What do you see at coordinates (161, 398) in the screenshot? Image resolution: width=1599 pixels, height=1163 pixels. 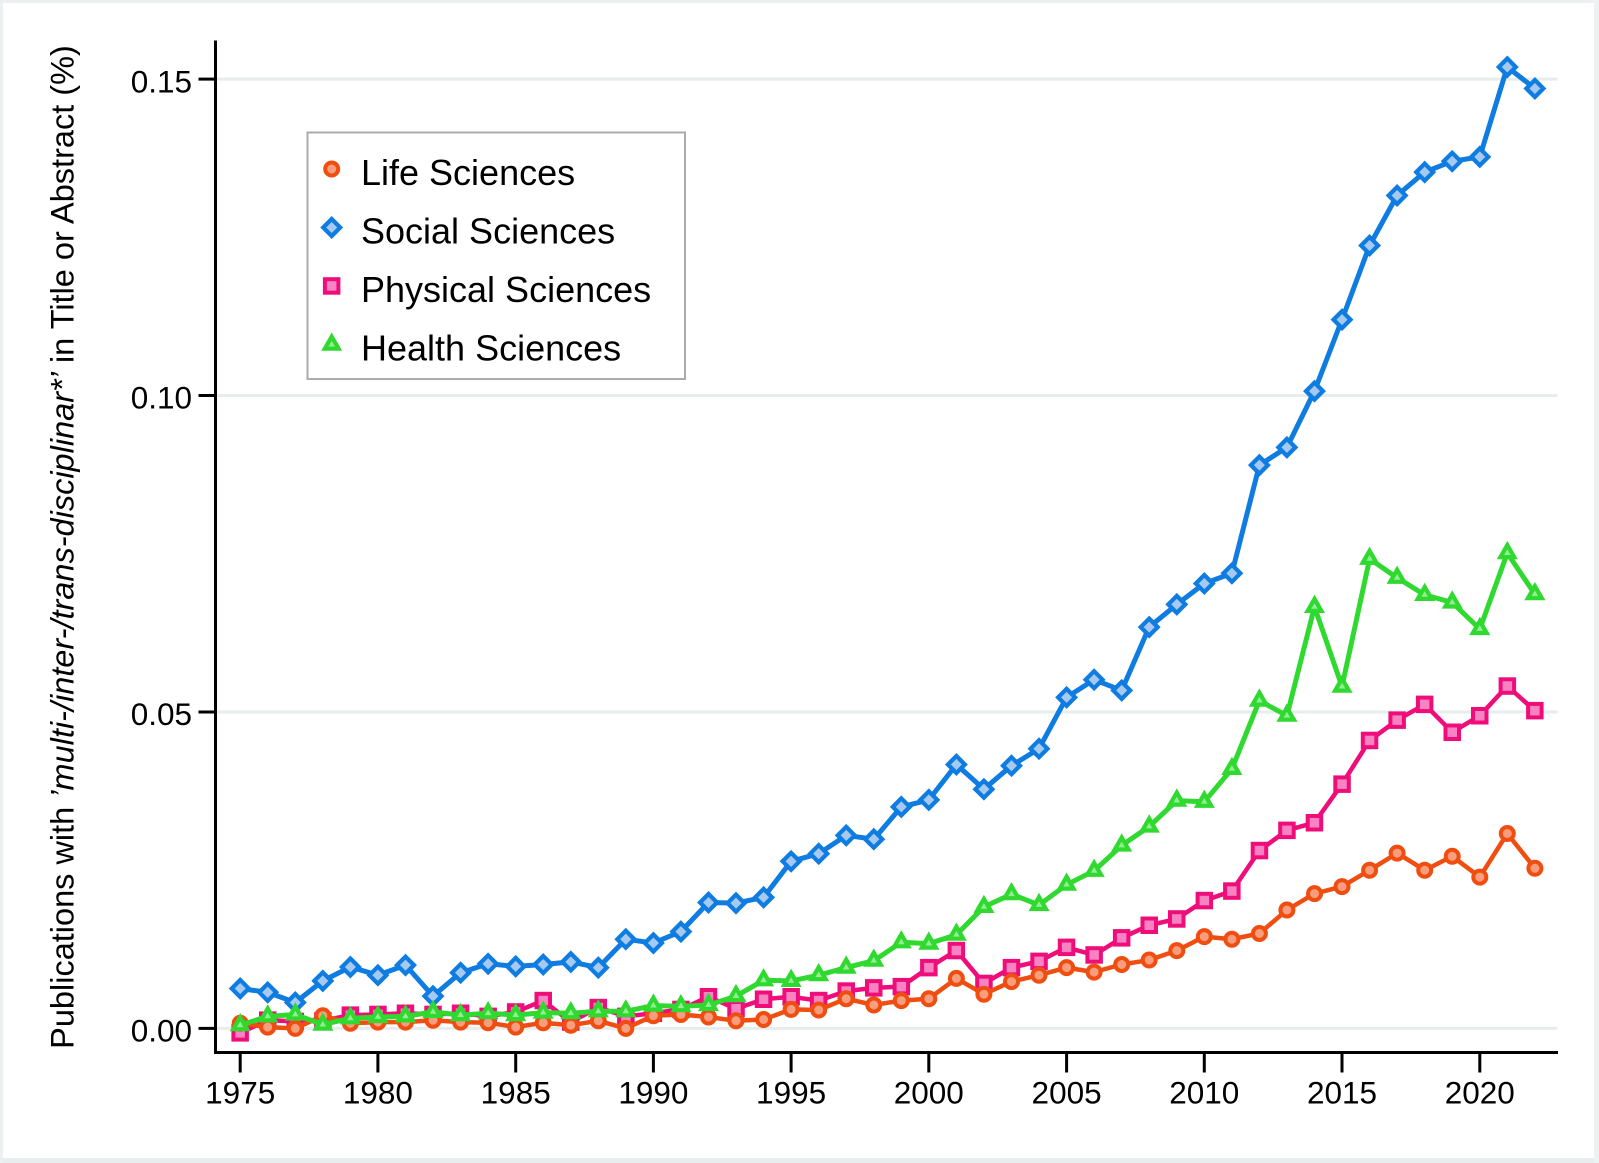 I see `svg-text: 0.10` at bounding box center [161, 398].